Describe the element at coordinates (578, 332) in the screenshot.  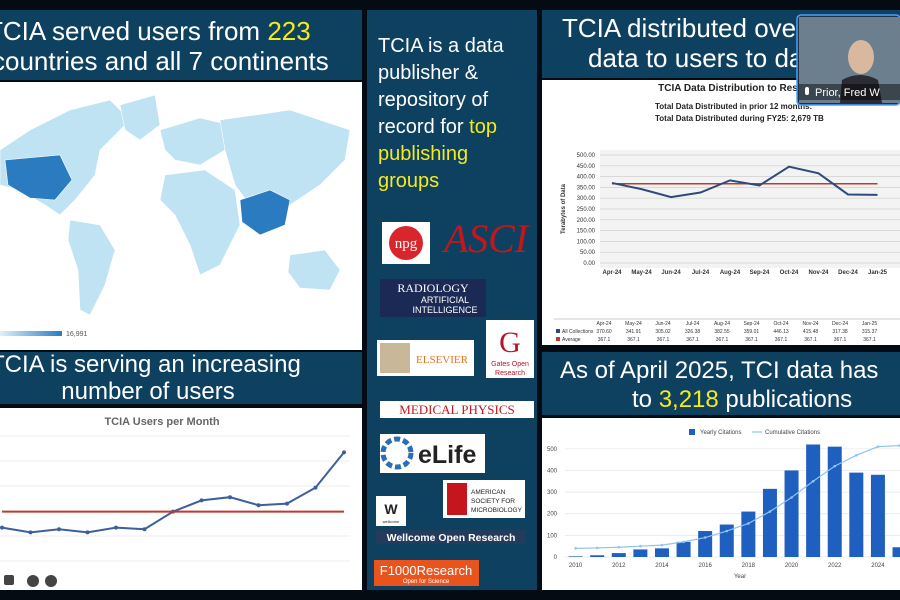
I see `table-row-label: All Collections` at that location.